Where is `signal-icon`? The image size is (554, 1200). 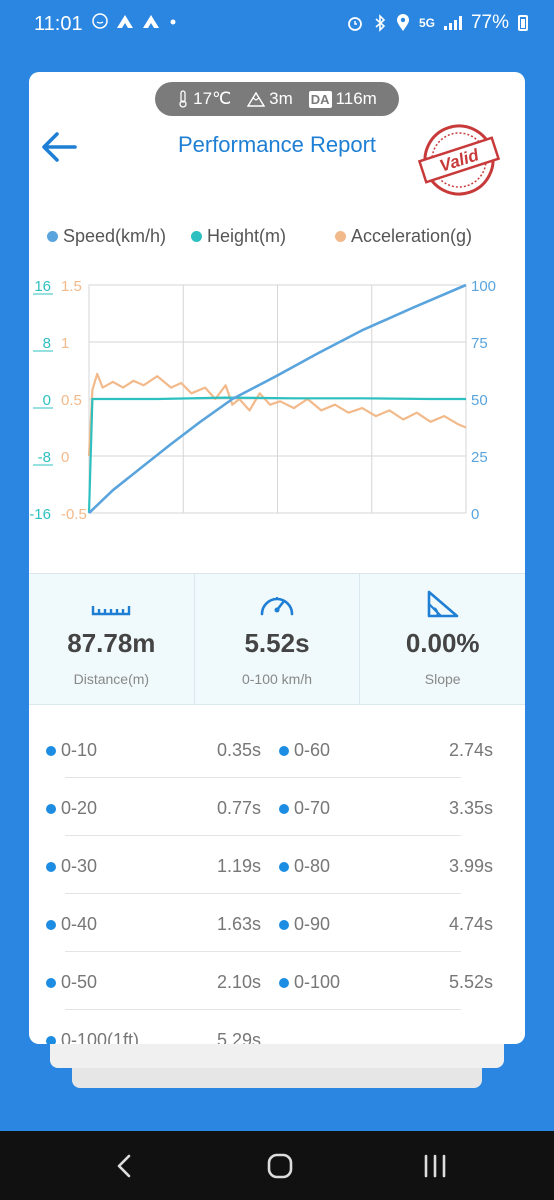 signal-icon is located at coordinates (452, 23).